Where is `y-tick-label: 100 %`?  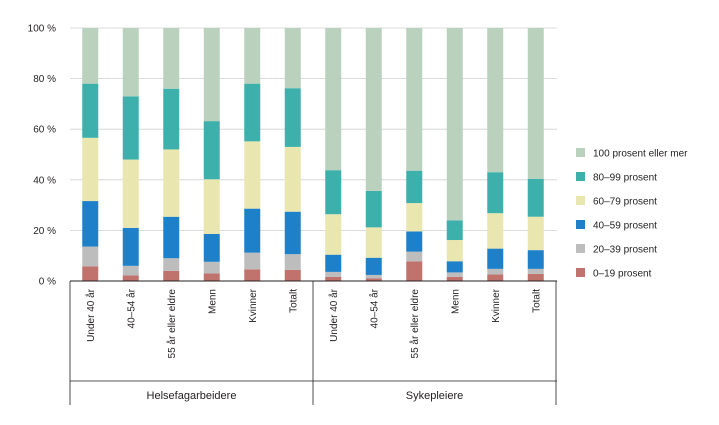 y-tick-label: 100 % is located at coordinates (42, 29).